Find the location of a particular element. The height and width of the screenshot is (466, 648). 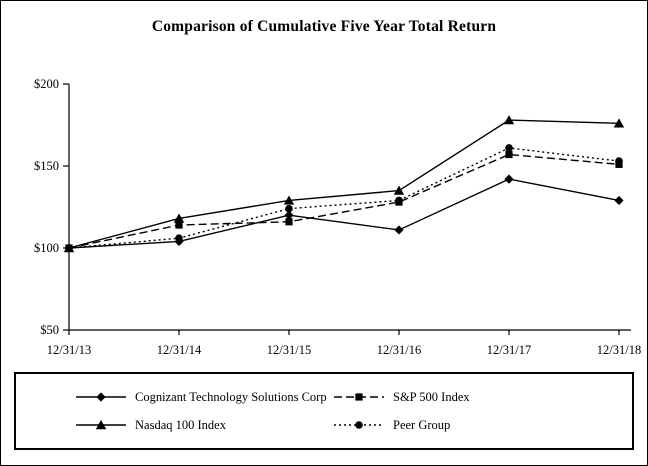

legend-symbol-solid-diamond-icon is located at coordinates (101, 397).